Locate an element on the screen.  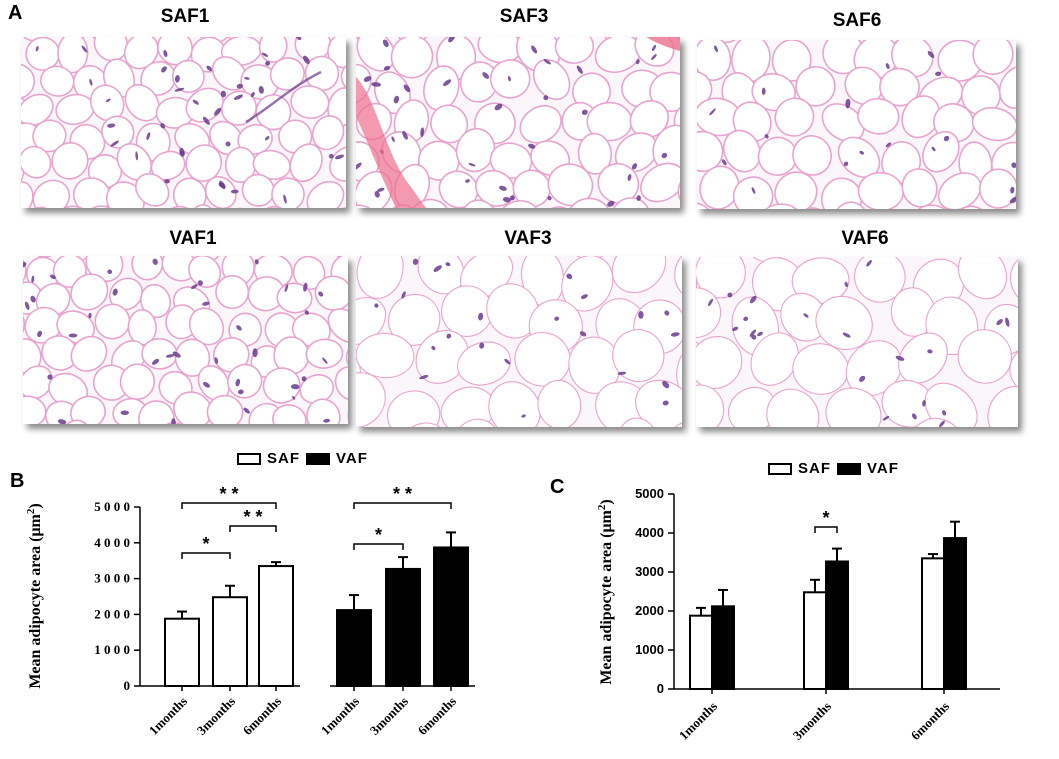
chart-c-bar-saf-6months is located at coordinates (933, 623).